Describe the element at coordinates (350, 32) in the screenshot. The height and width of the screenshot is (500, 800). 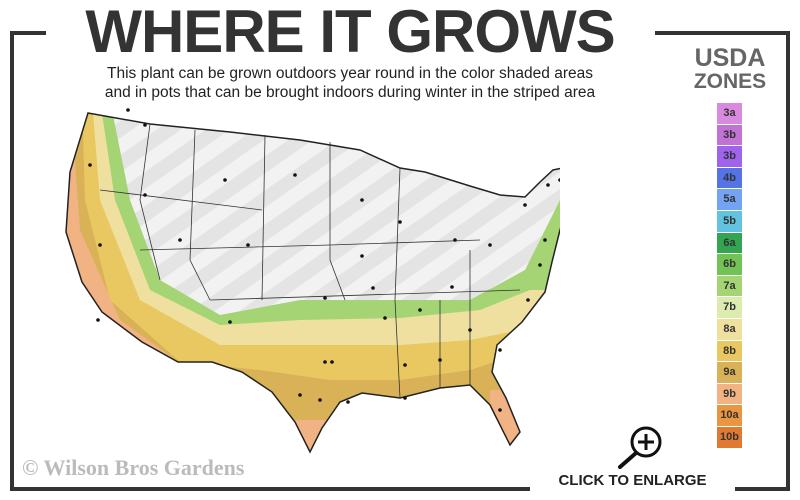
I see `page-title: WHERE IT GROWS` at that location.